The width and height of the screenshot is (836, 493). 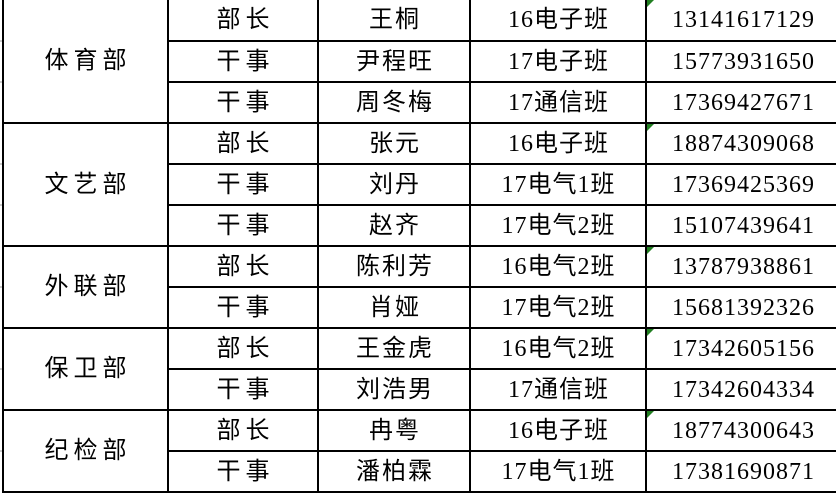 I want to click on table-row: 干事 尹程旺 17电子班 15773931650, so click(x=419, y=61).